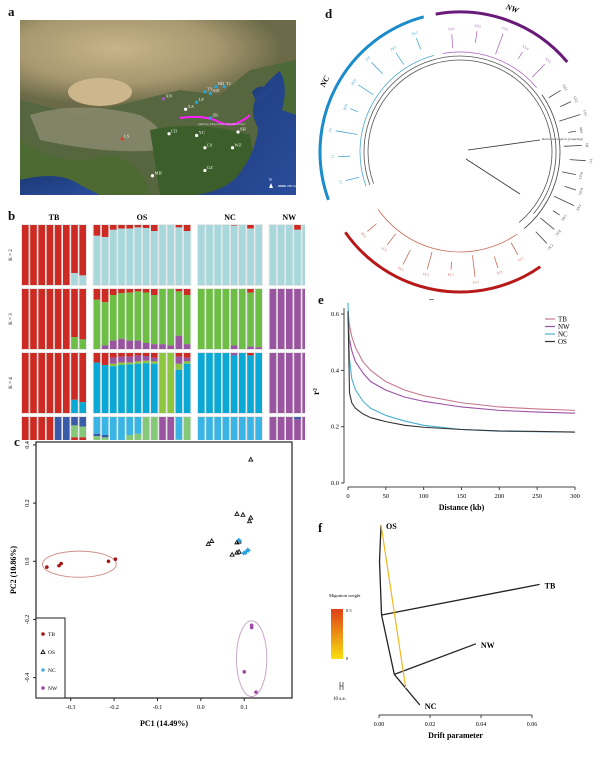 This screenshot has width=600, height=757. I want to click on se-scale-label: 10 s.e., so click(339, 699).